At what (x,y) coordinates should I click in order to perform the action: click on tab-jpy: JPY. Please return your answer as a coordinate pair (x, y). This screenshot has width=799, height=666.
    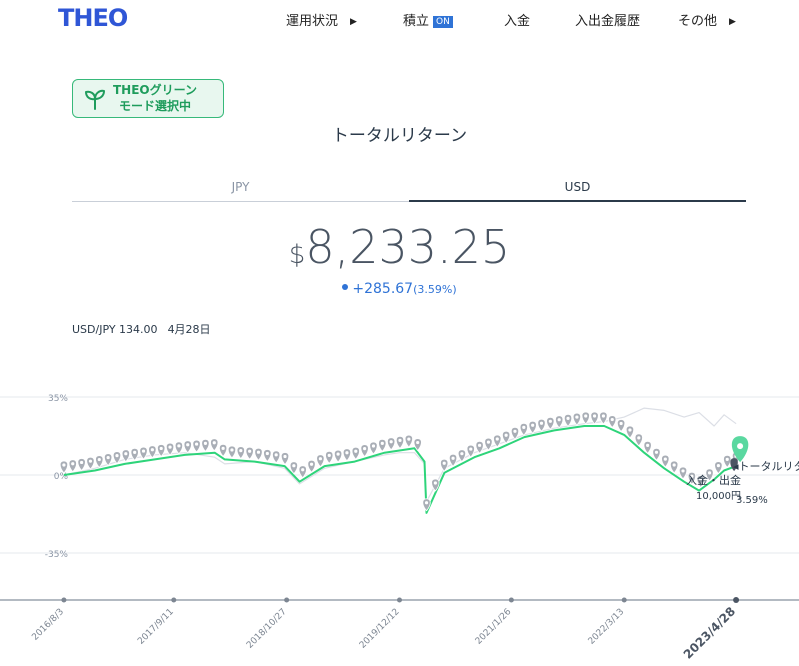
    Looking at the image, I should click on (240, 187).